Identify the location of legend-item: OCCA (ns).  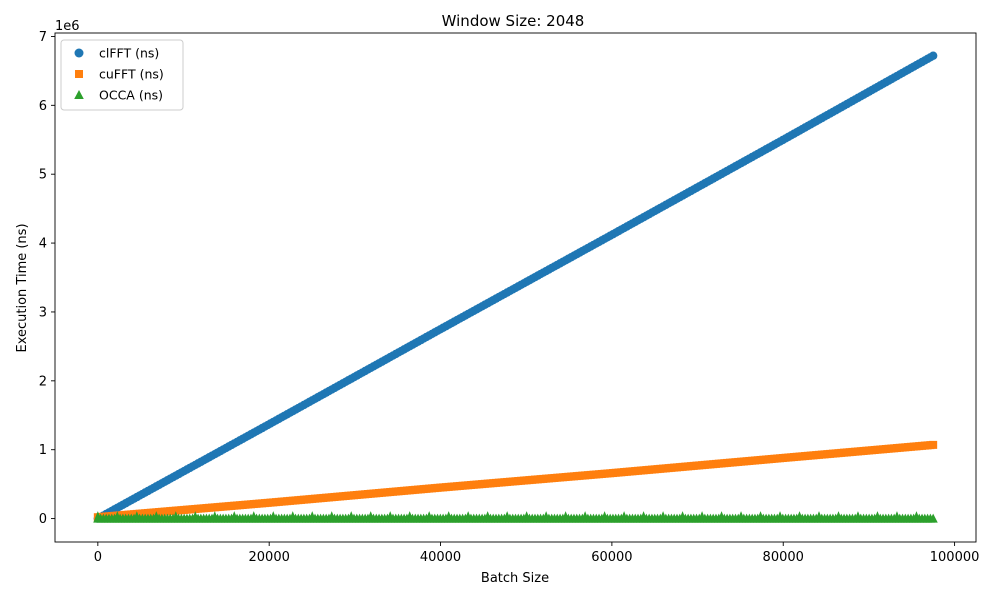
(118, 95).